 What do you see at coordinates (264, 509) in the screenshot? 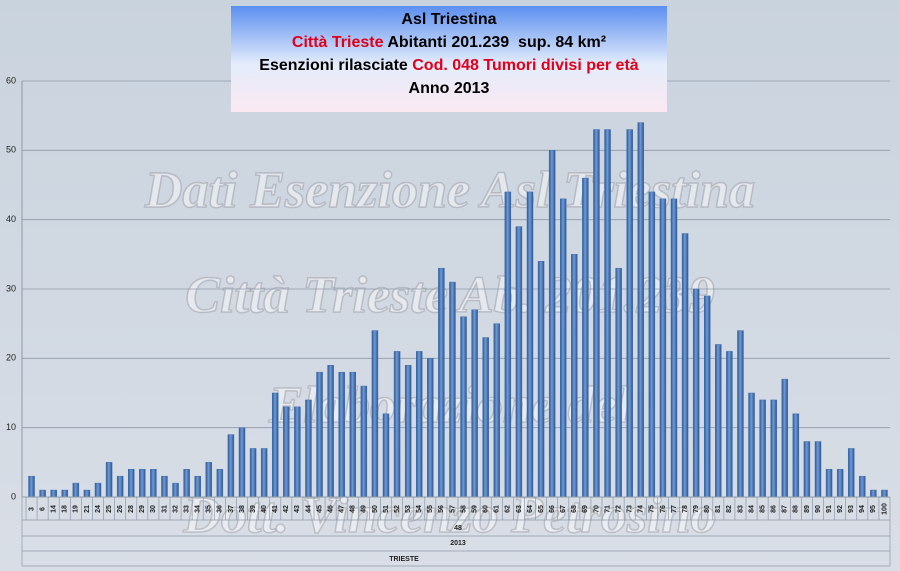
I see `x-tick-label: 40` at bounding box center [264, 509].